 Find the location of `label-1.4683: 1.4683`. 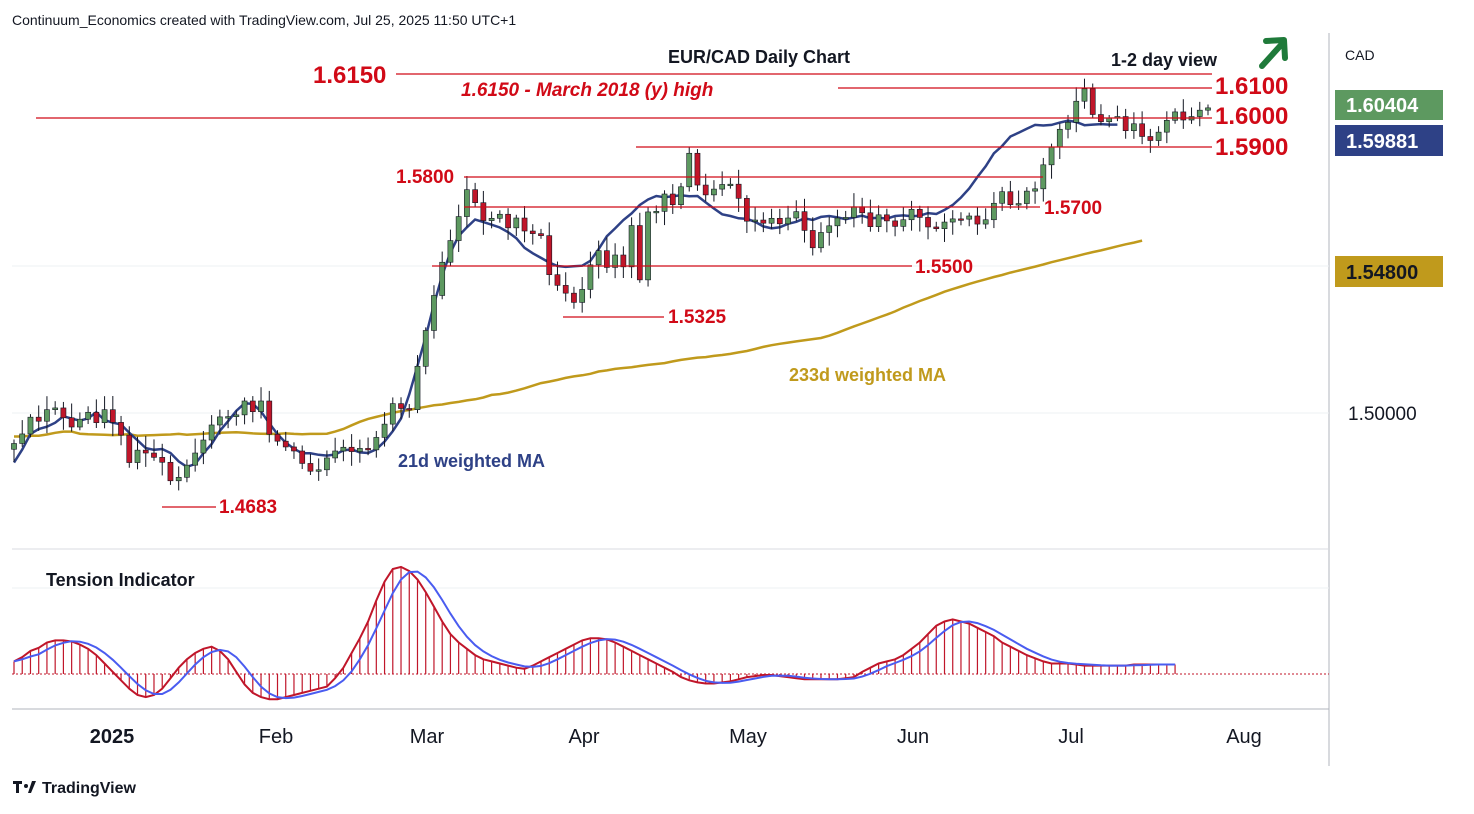

label-1.4683: 1.4683 is located at coordinates (248, 507).